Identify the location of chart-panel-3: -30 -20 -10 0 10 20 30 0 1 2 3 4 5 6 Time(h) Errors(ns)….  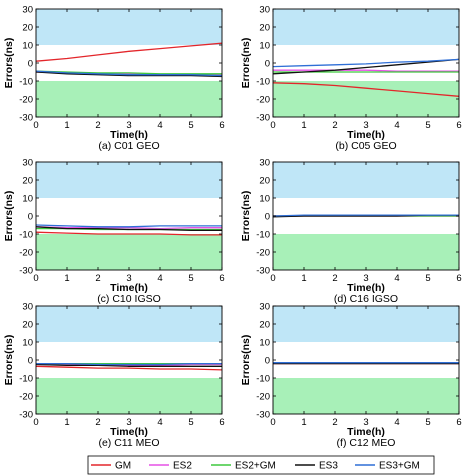
(114, 231).